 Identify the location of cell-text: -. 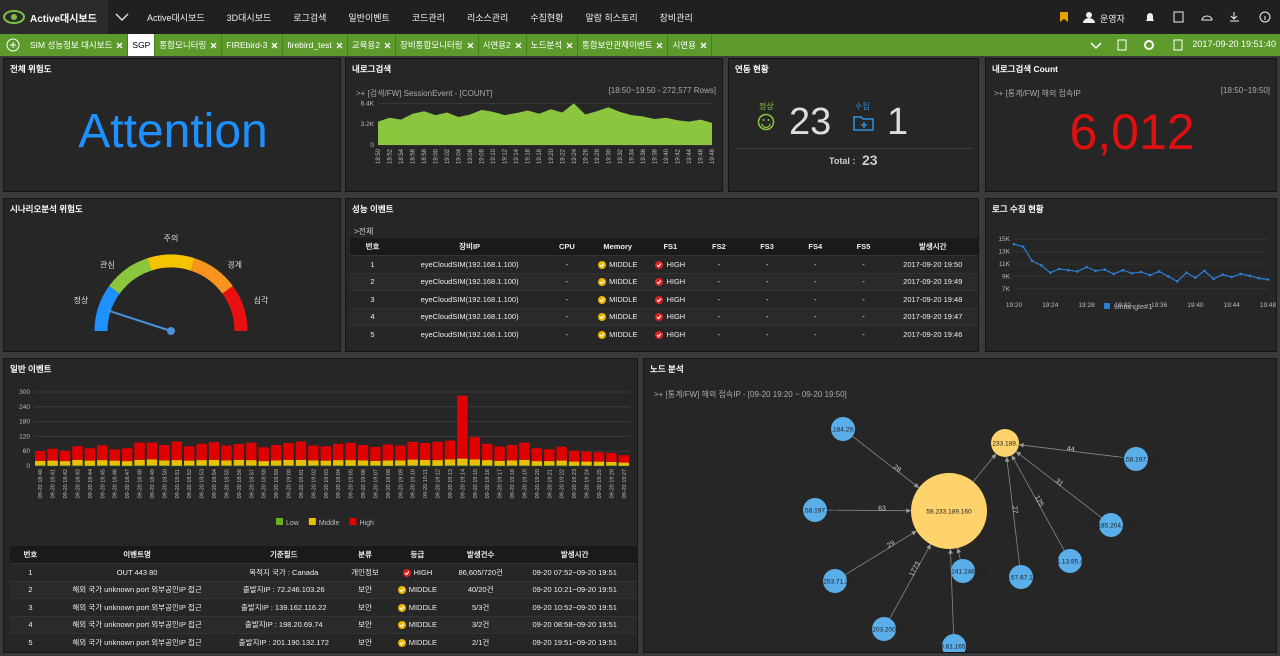
(863, 334).